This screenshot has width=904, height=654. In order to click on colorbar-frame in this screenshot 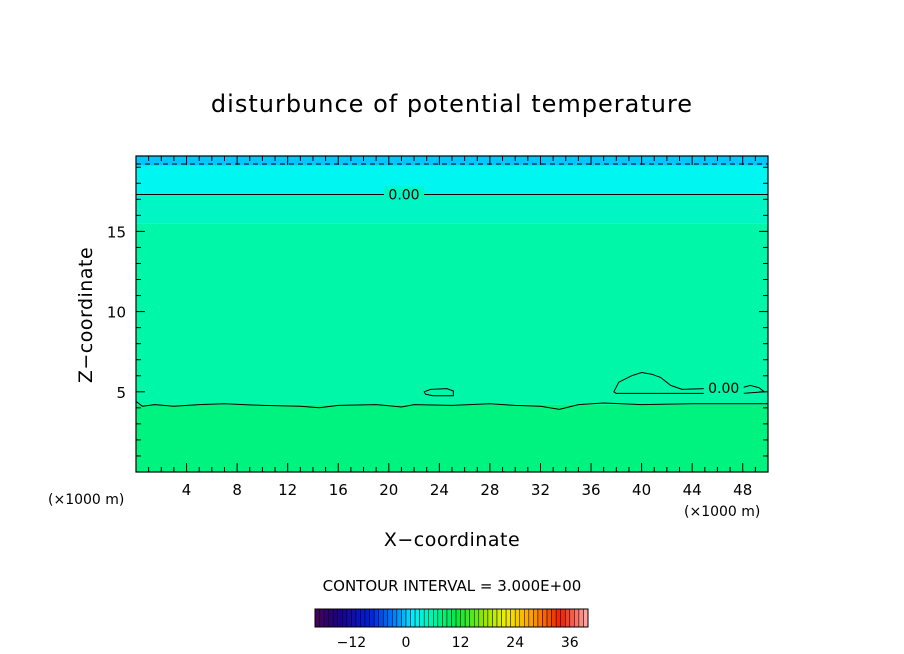, I will do `click(451, 618)`.